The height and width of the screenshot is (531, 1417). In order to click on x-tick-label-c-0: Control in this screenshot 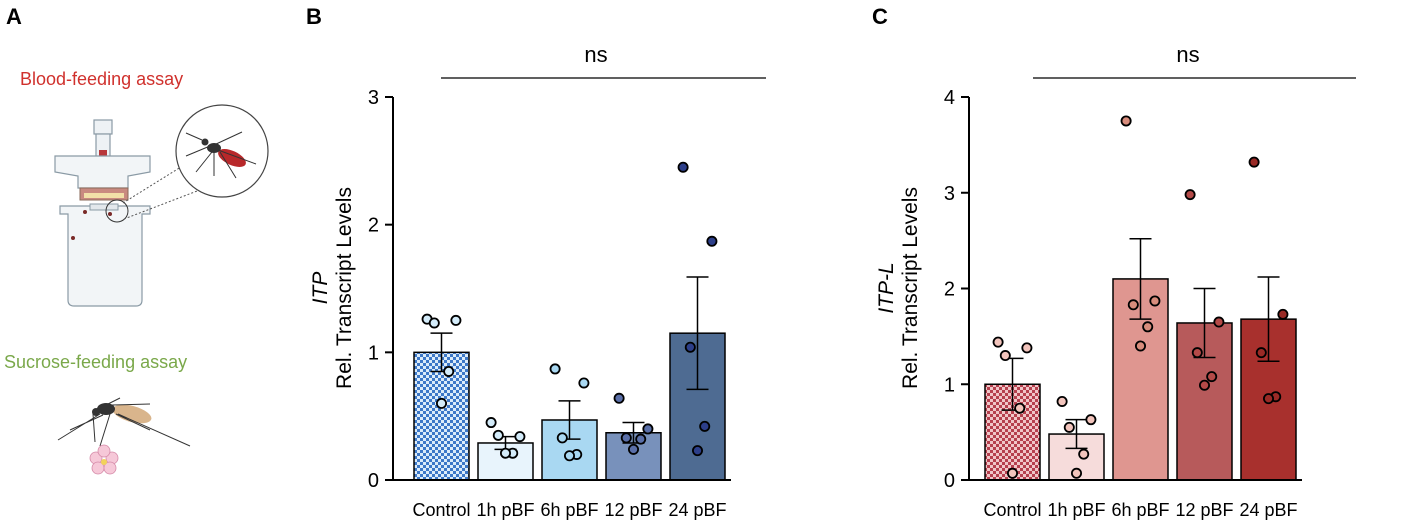, I will do `click(1012, 510)`.